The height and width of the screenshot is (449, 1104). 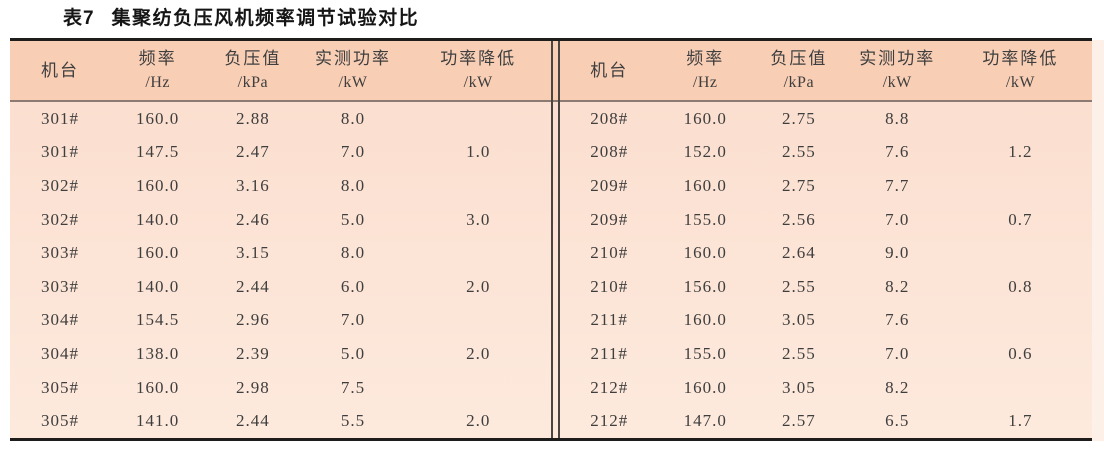 I want to click on table-cell: 2.98, so click(x=253, y=387).